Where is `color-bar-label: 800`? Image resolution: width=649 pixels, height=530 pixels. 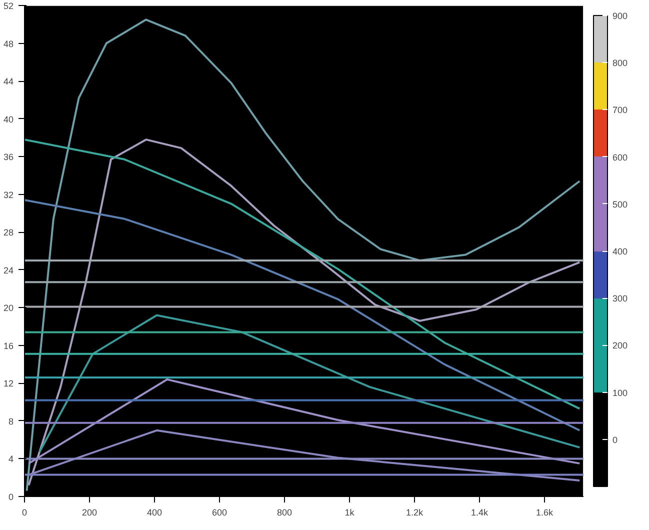 color-bar-label: 800 is located at coordinates (620, 63).